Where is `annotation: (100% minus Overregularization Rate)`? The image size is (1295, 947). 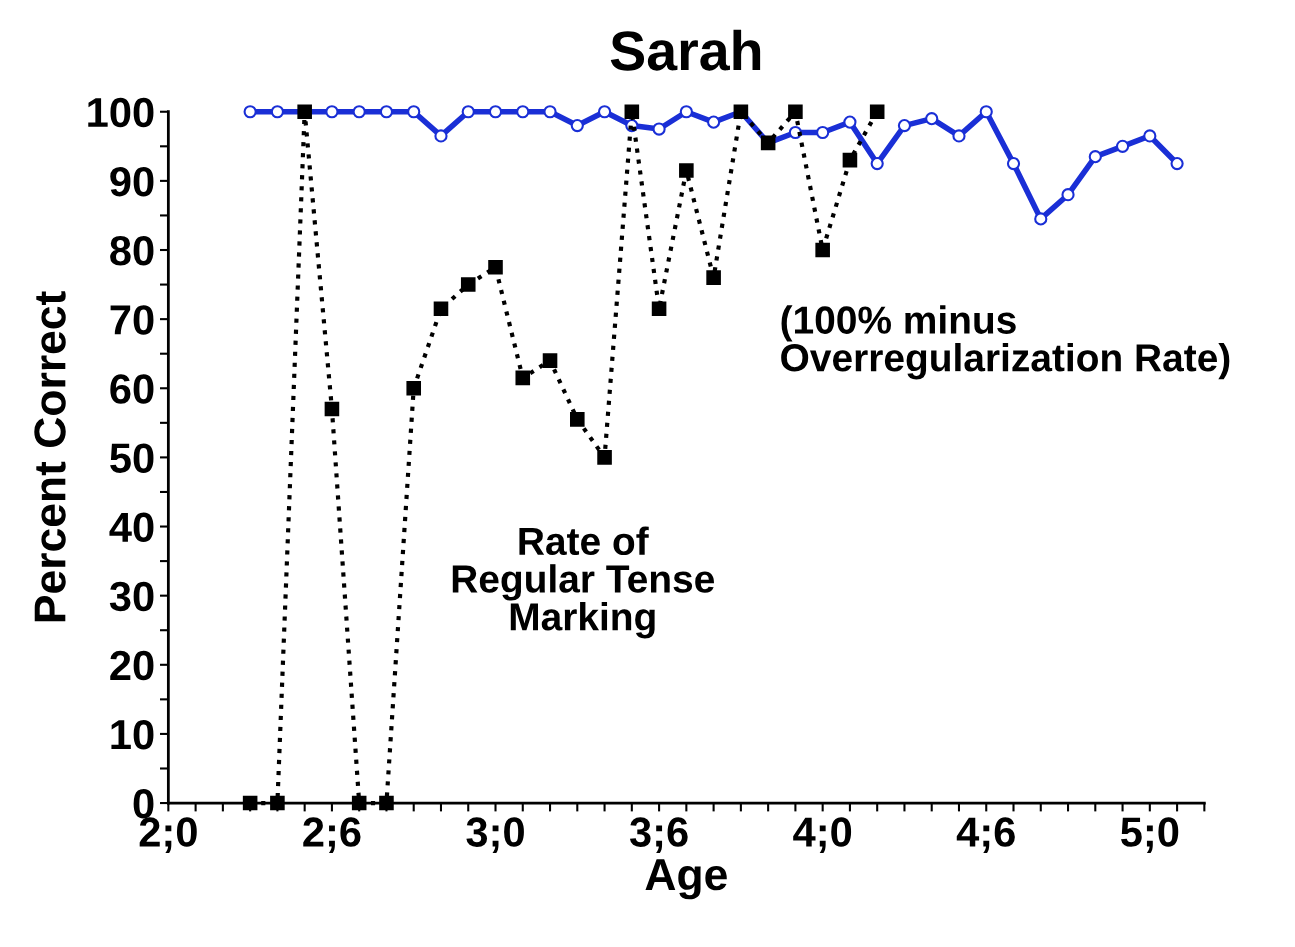
annotation: (100% minus Overregularization Rate) is located at coordinates (1005, 342).